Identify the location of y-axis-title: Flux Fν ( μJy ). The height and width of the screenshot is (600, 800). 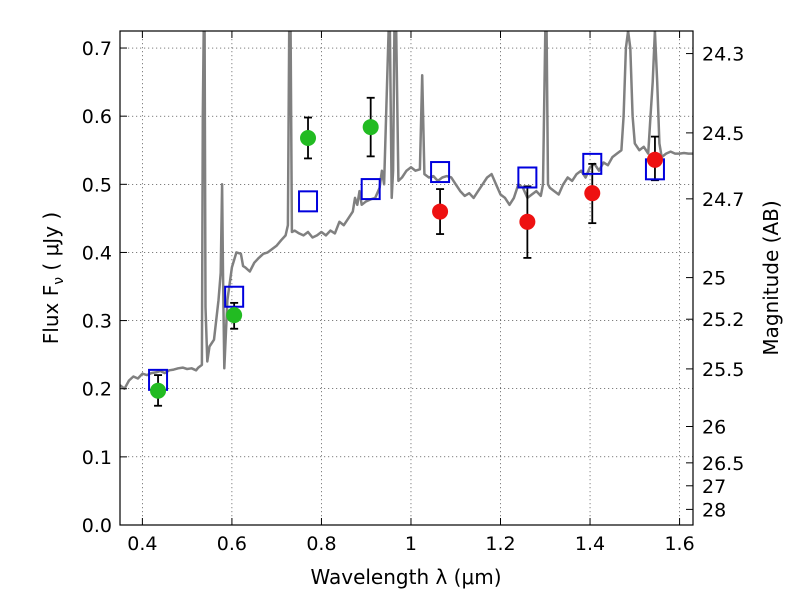
(53, 278).